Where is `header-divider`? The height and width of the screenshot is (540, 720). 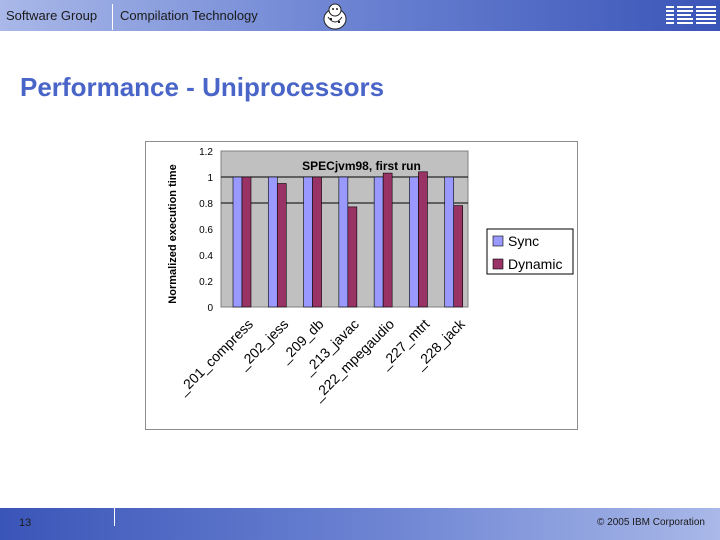
header-divider is located at coordinates (112, 17).